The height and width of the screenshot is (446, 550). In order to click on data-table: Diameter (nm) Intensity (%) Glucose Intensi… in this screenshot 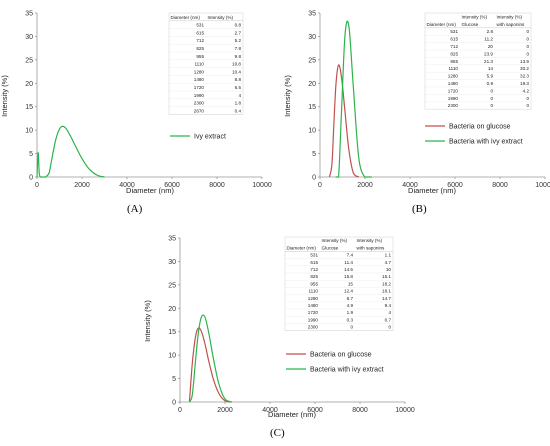, I will do `click(478, 61)`.